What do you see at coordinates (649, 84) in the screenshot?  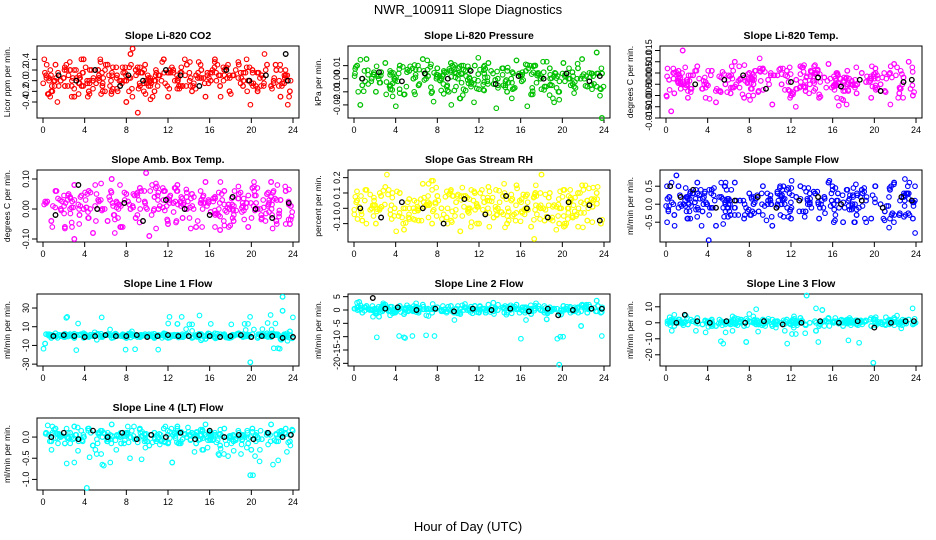 I see `y-tick-label: 0.000` at bounding box center [649, 84].